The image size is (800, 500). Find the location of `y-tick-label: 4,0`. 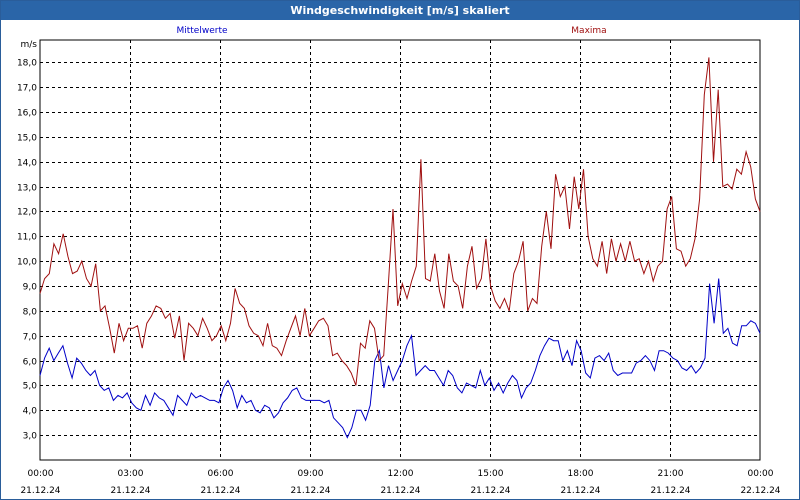

y-tick-label: 4,0 is located at coordinates (30, 412).